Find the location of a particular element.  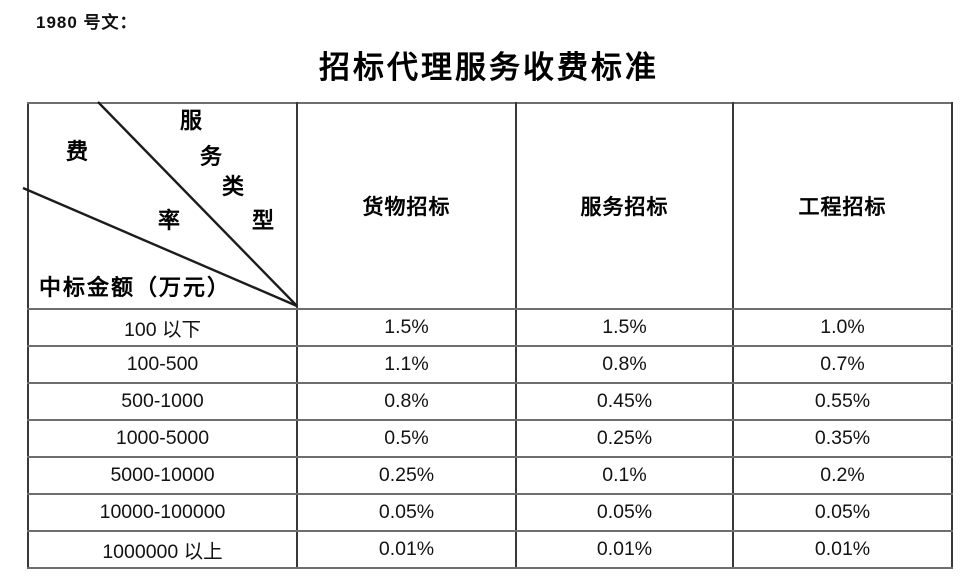

amount-range-cell: 10000-100000 is located at coordinates (162, 512).